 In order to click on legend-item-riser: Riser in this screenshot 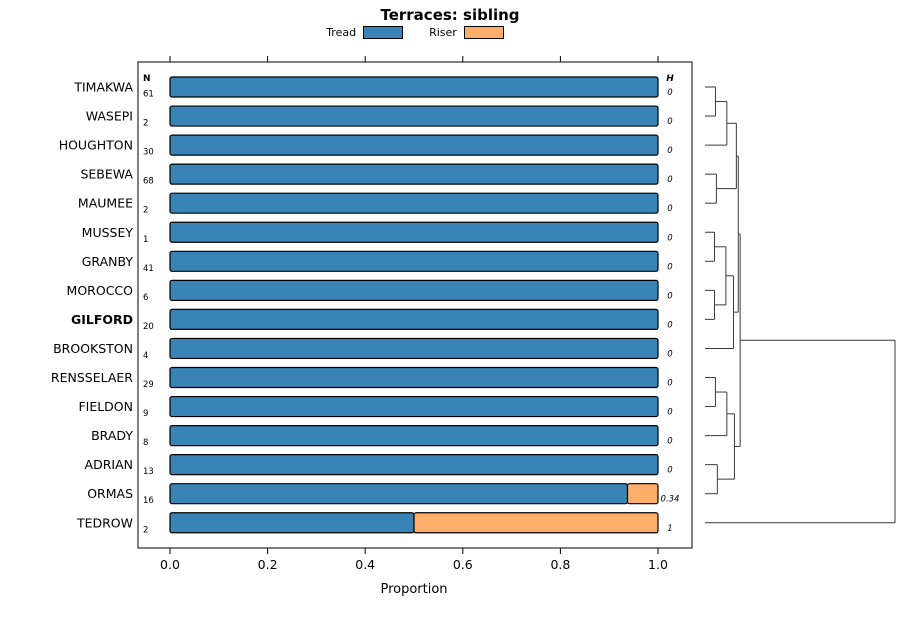, I will do `click(466, 32)`.